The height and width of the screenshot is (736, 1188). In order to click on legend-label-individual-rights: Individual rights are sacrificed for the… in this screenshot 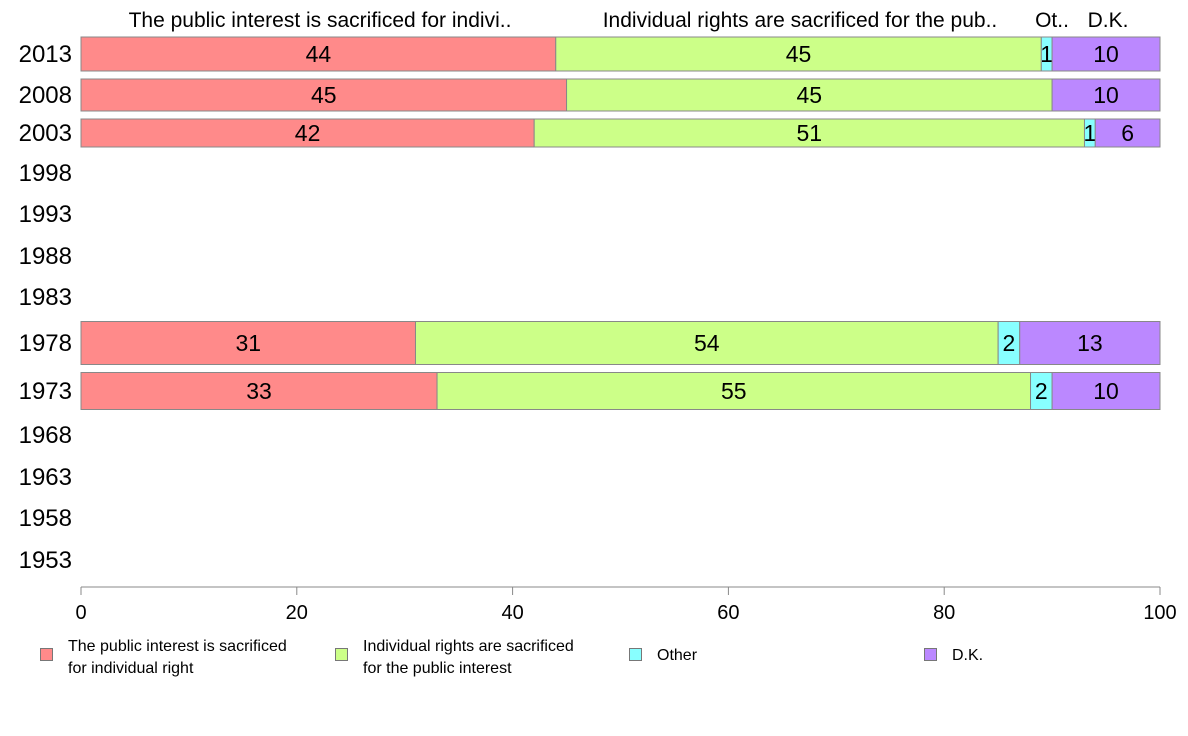, I will do `click(468, 657)`.